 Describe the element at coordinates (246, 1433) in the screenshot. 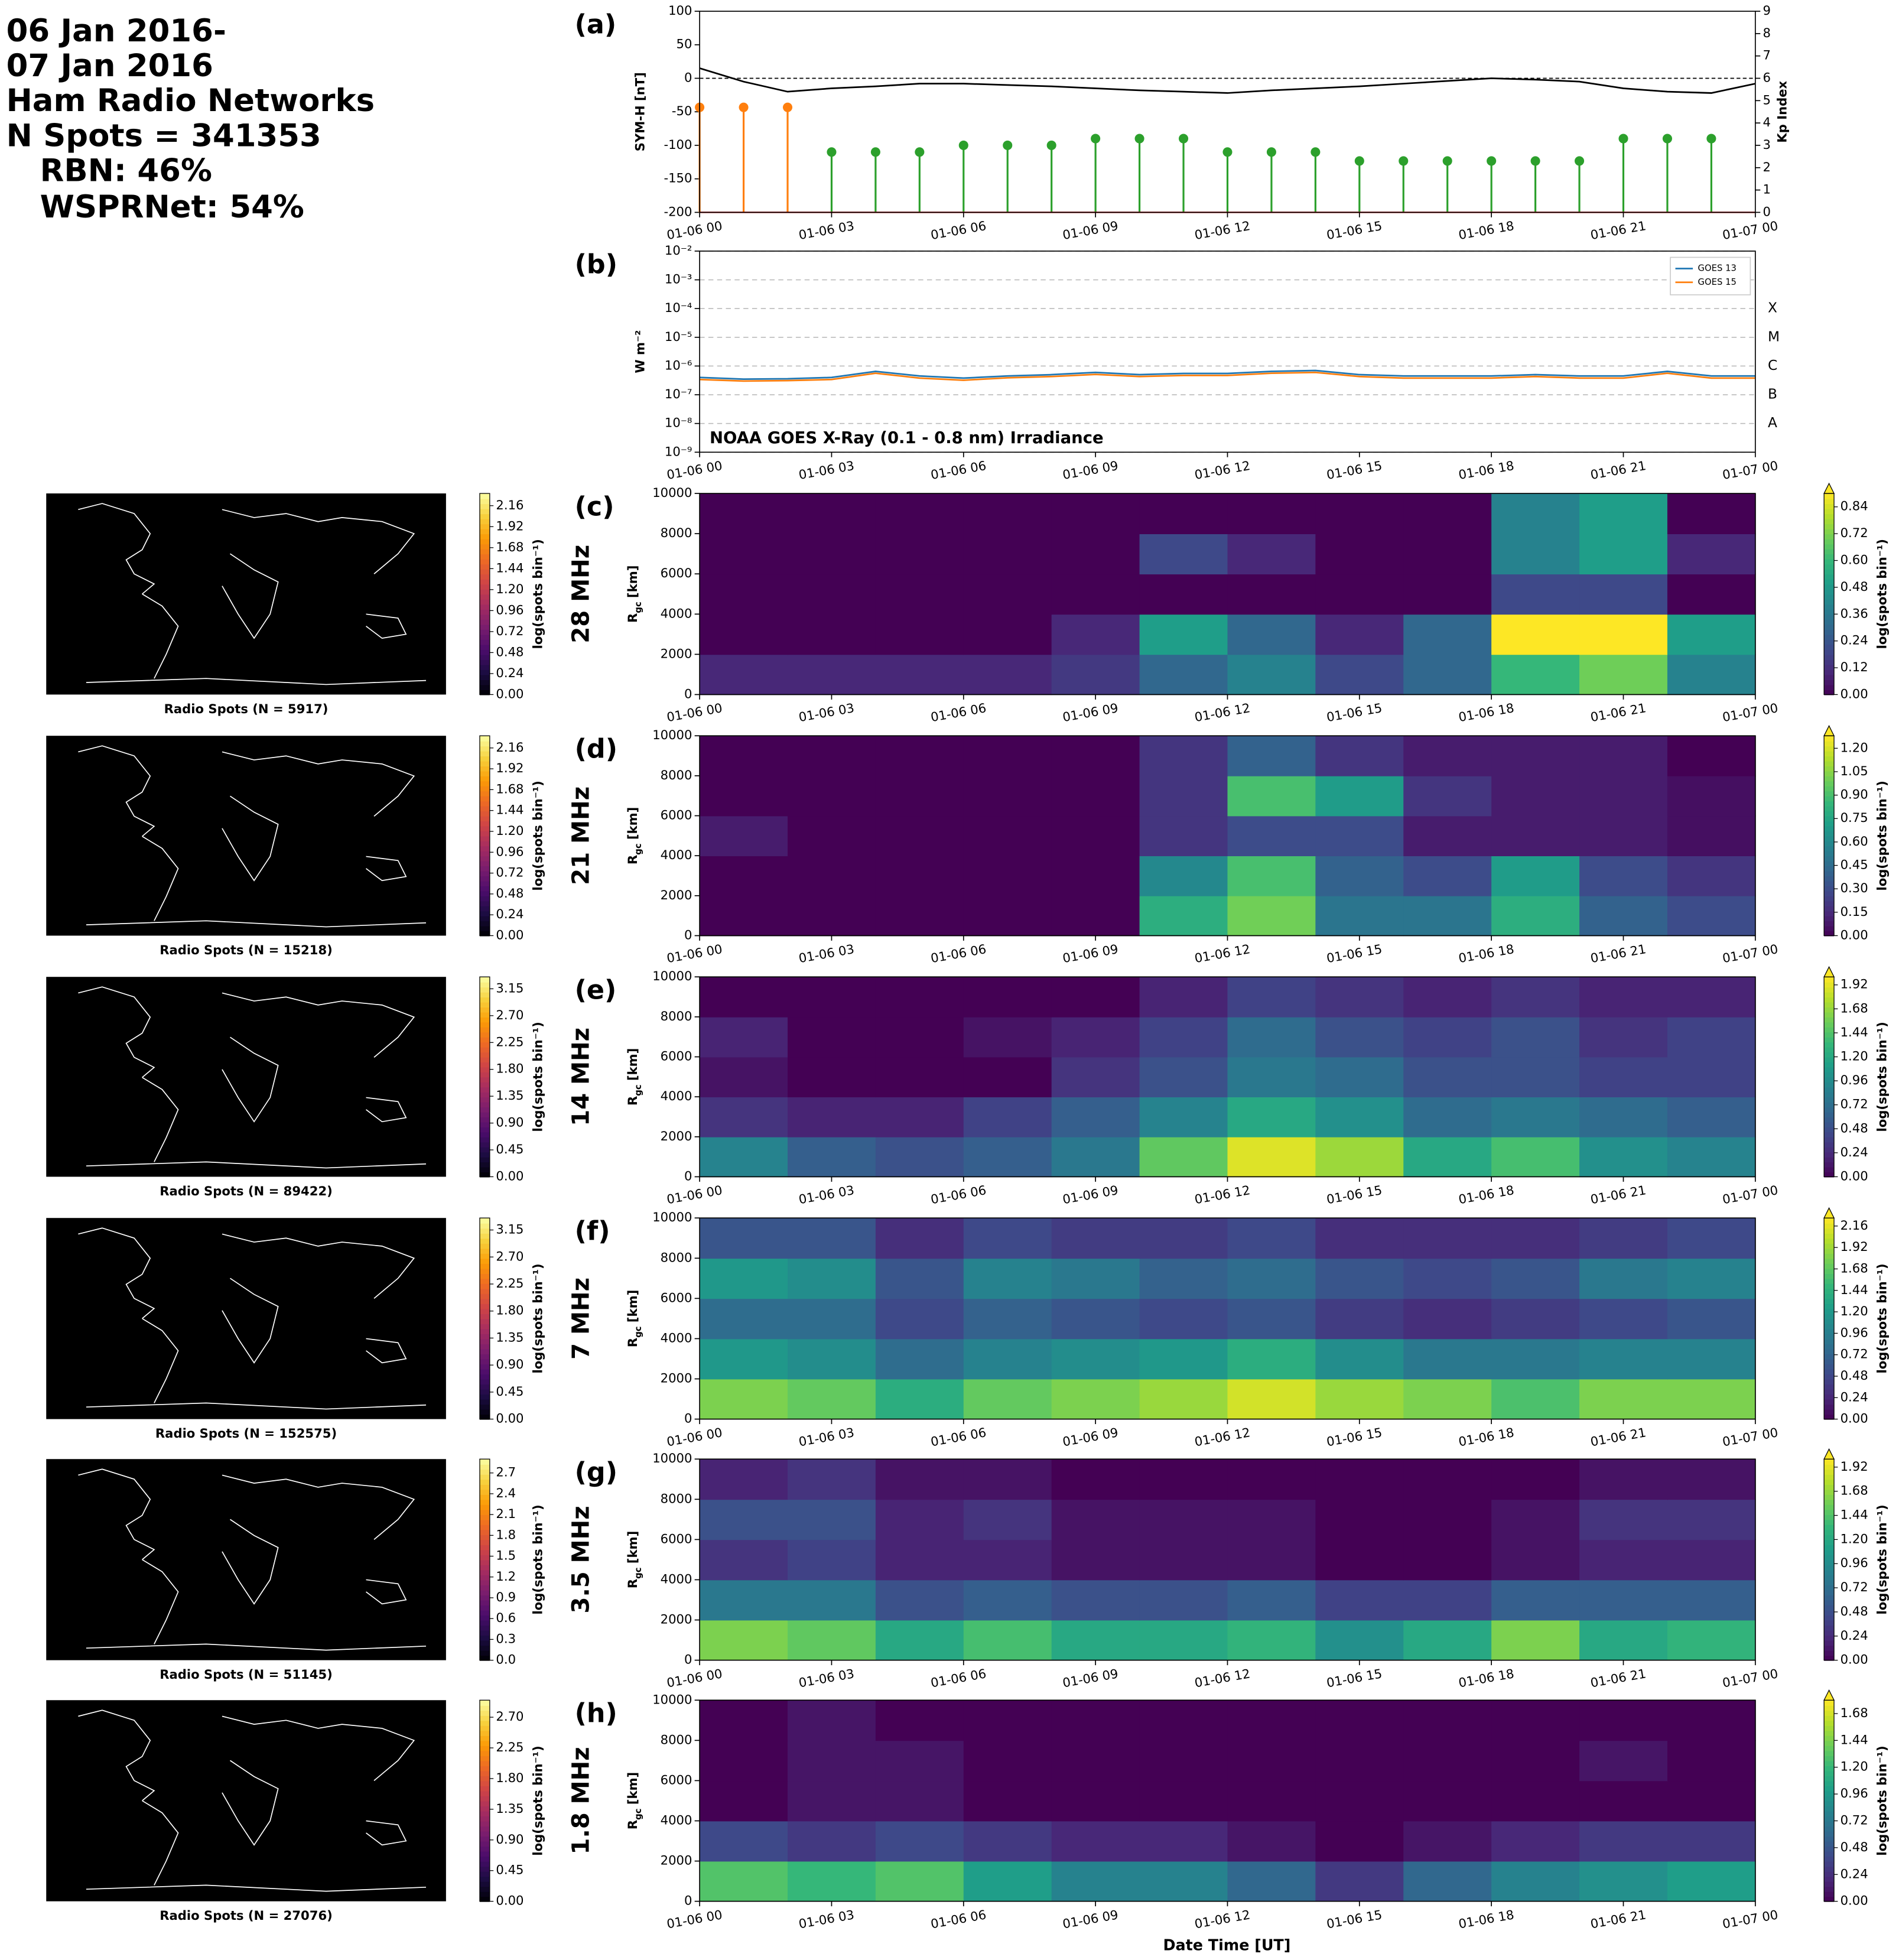

I see `map-title: Radio Spots (N = 152575)` at that location.